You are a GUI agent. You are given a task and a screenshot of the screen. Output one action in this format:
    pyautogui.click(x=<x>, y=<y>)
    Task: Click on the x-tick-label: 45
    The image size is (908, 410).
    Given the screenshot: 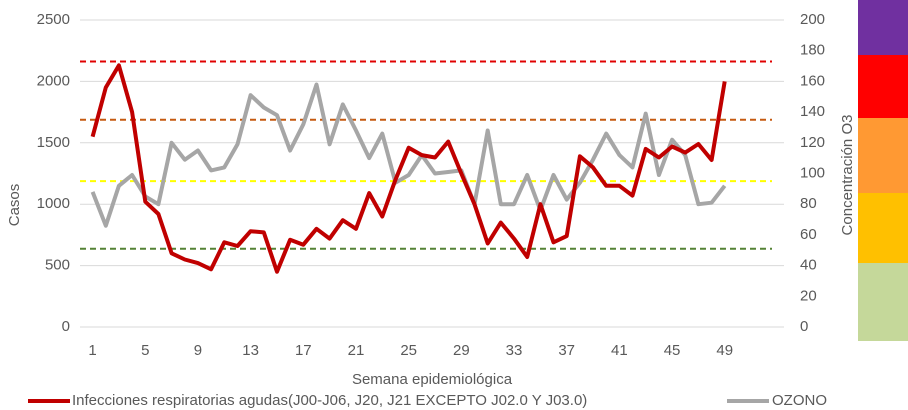 What is the action you would take?
    pyautogui.click(x=672, y=350)
    